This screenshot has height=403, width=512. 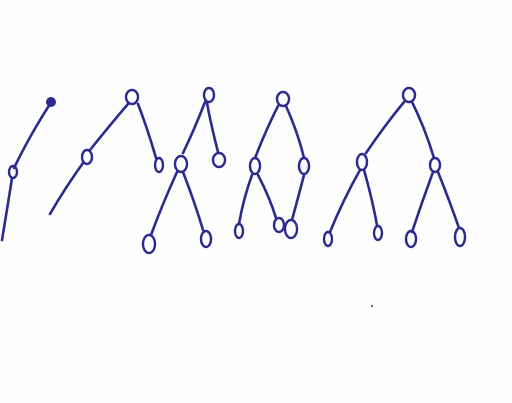 I want to click on tree-2-root-node, so click(x=132, y=97).